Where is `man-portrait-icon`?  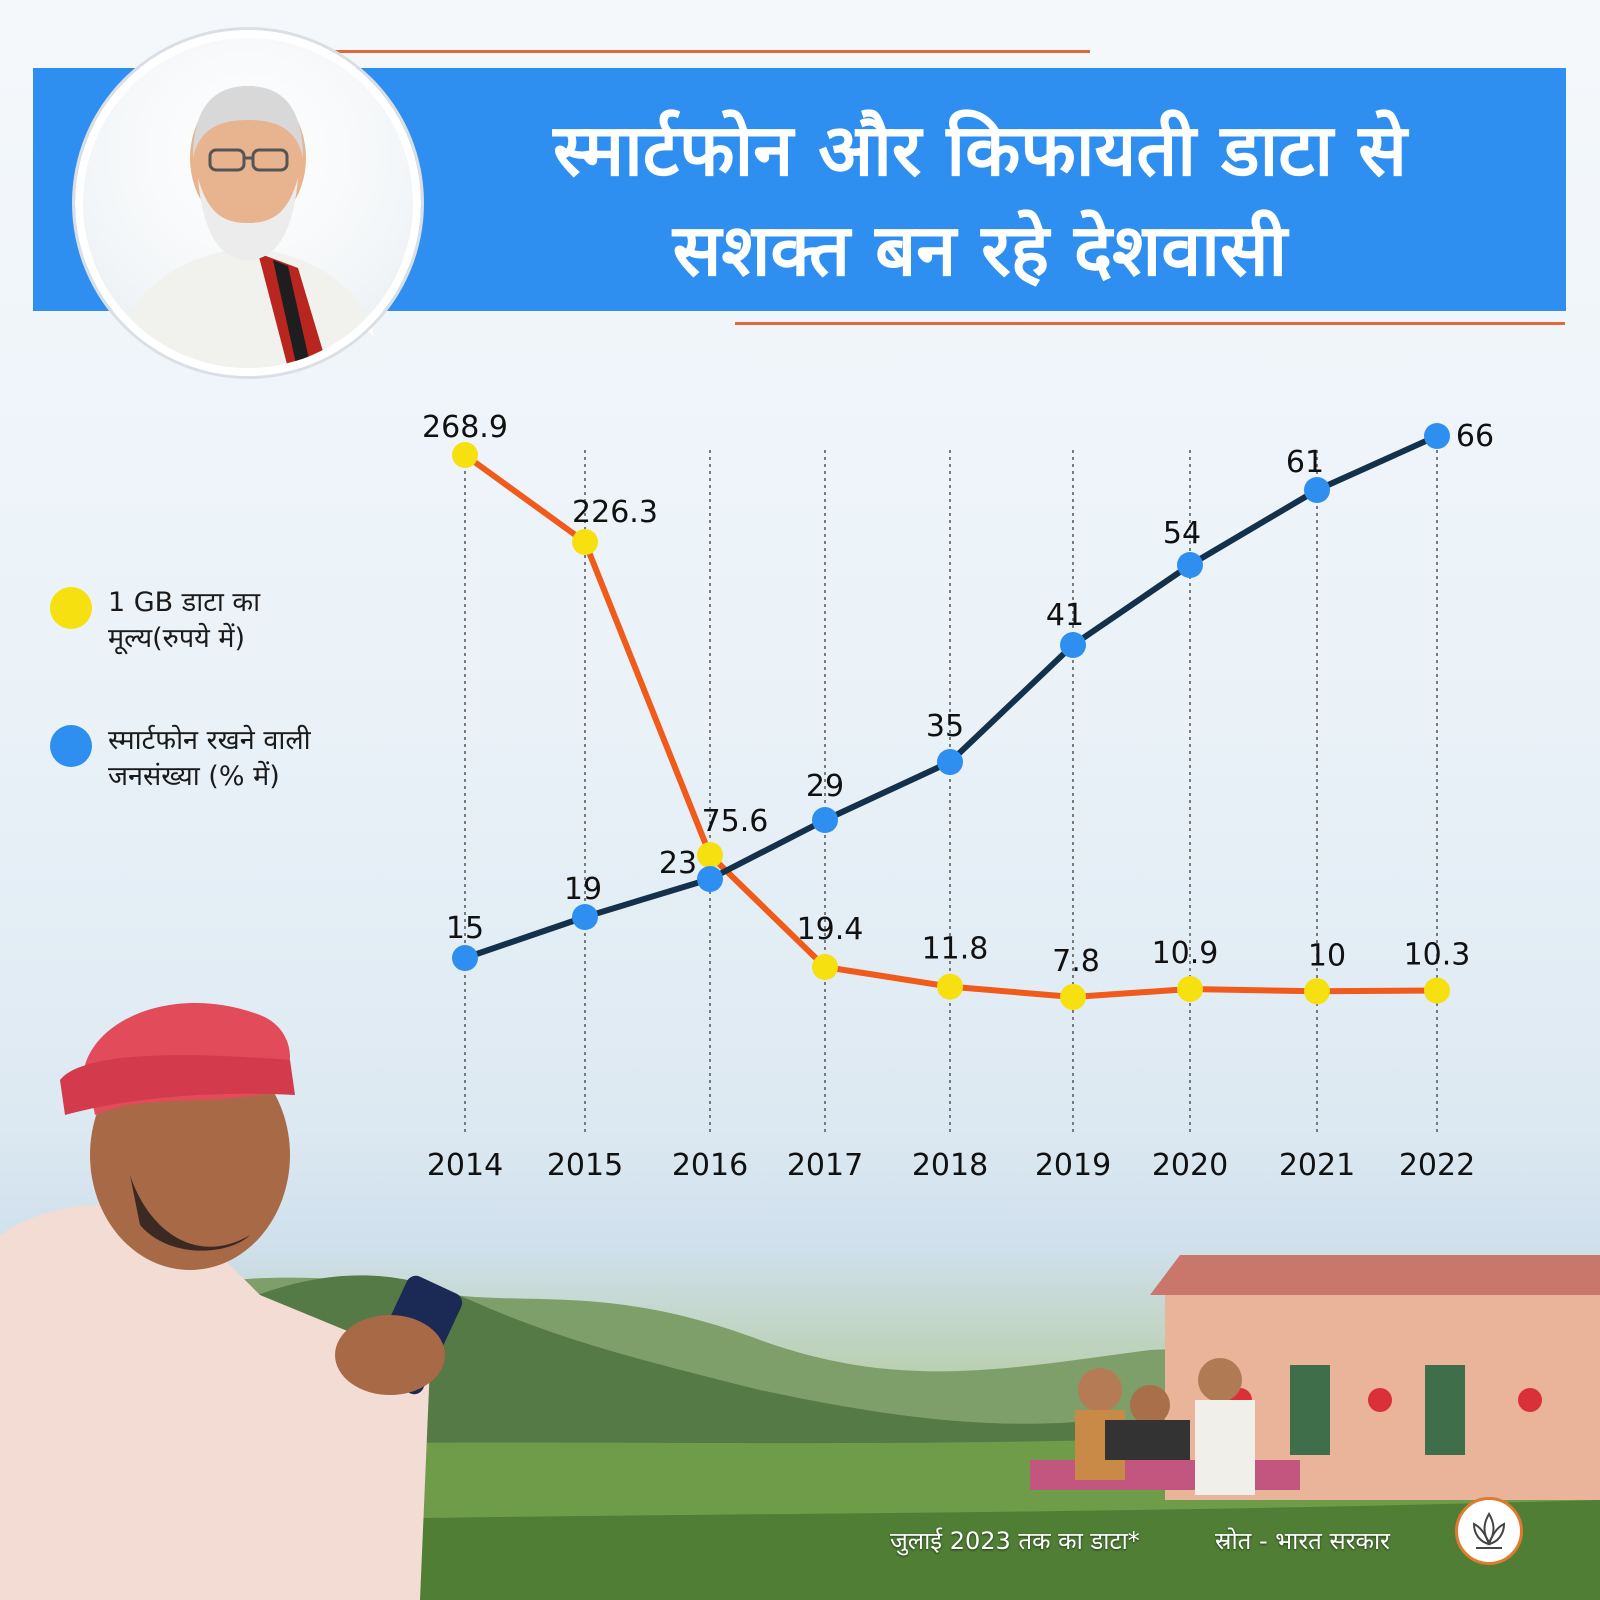
man-portrait-icon is located at coordinates (248, 227).